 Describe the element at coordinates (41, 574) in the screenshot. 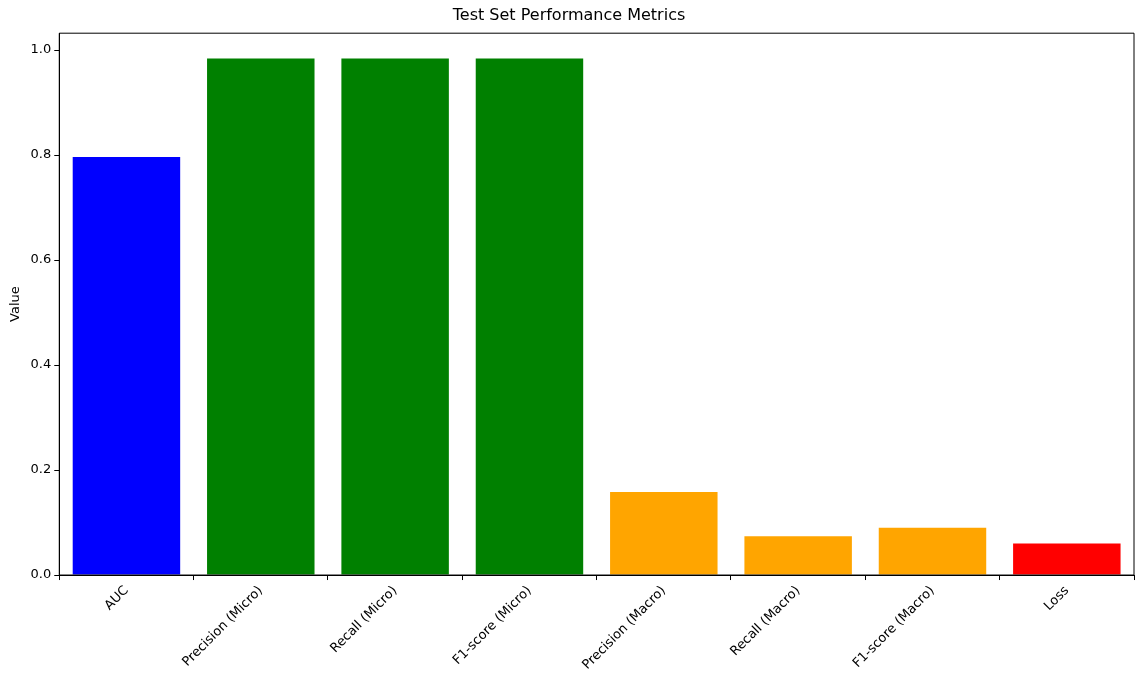

I see `y-tick-label: 0.0` at that location.